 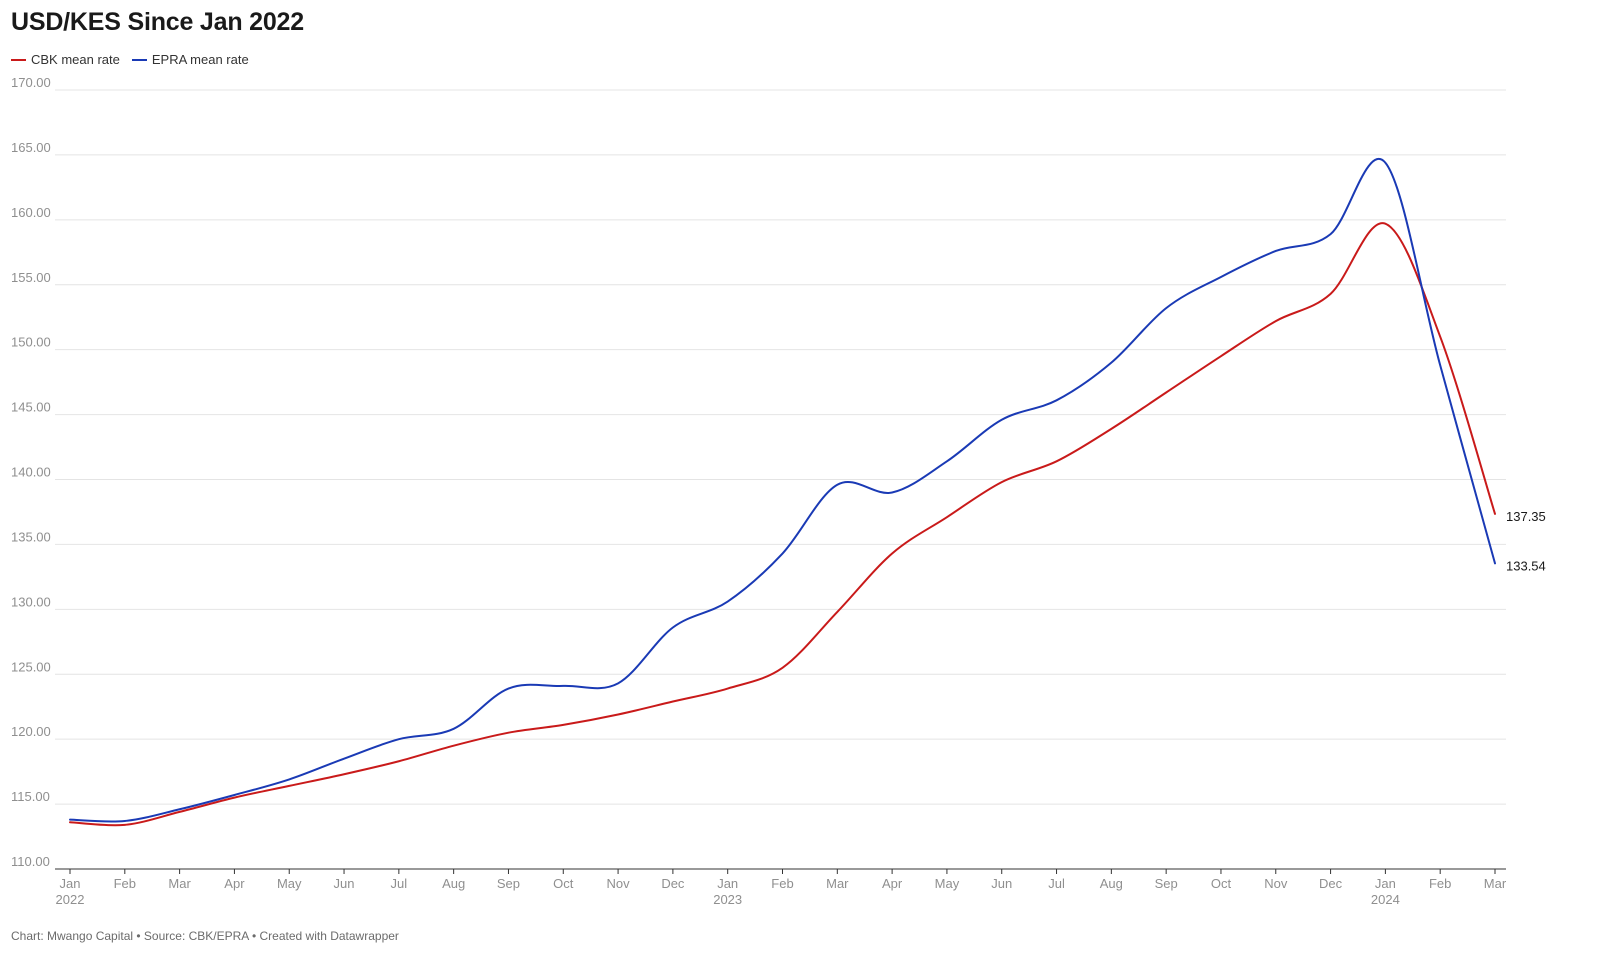 I want to click on end-label-cbk: 137.35, so click(x=1526, y=516).